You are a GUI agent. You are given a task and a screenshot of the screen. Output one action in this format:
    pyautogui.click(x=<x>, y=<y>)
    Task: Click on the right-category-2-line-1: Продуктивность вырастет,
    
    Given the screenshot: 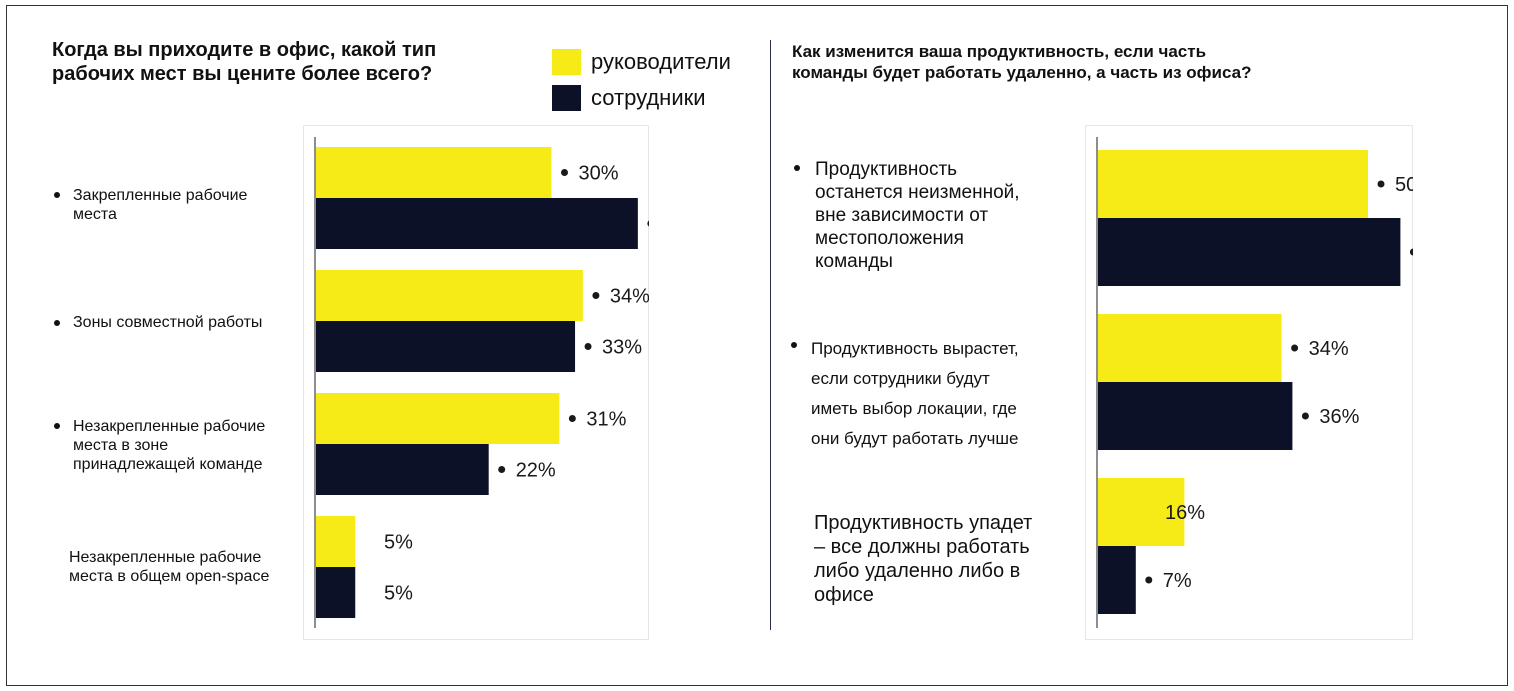 What is the action you would take?
    pyautogui.click(x=915, y=348)
    